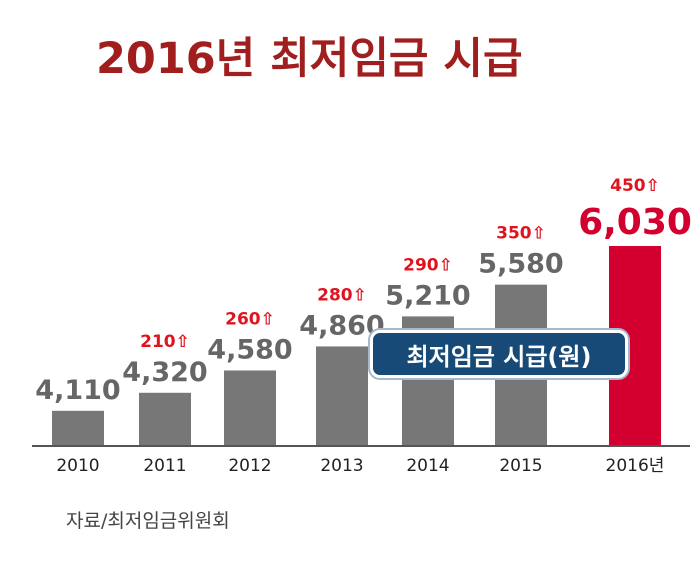  What do you see at coordinates (635, 466) in the screenshot?
I see `x-tick-label: 2016년` at bounding box center [635, 466].